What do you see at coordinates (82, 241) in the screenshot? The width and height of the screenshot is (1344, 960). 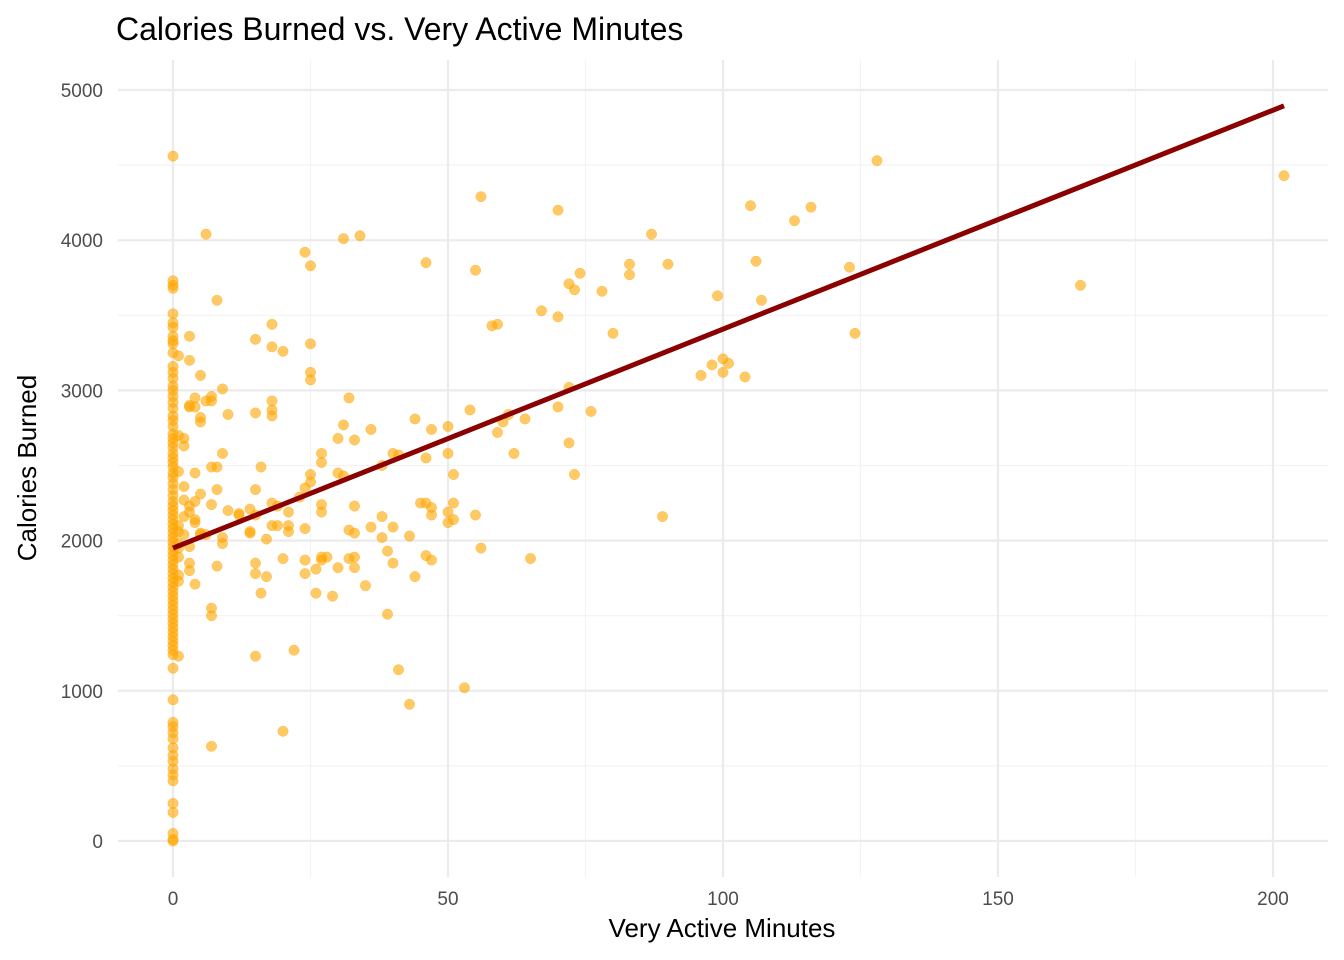 I see `y-tick-label: 4000` at bounding box center [82, 241].